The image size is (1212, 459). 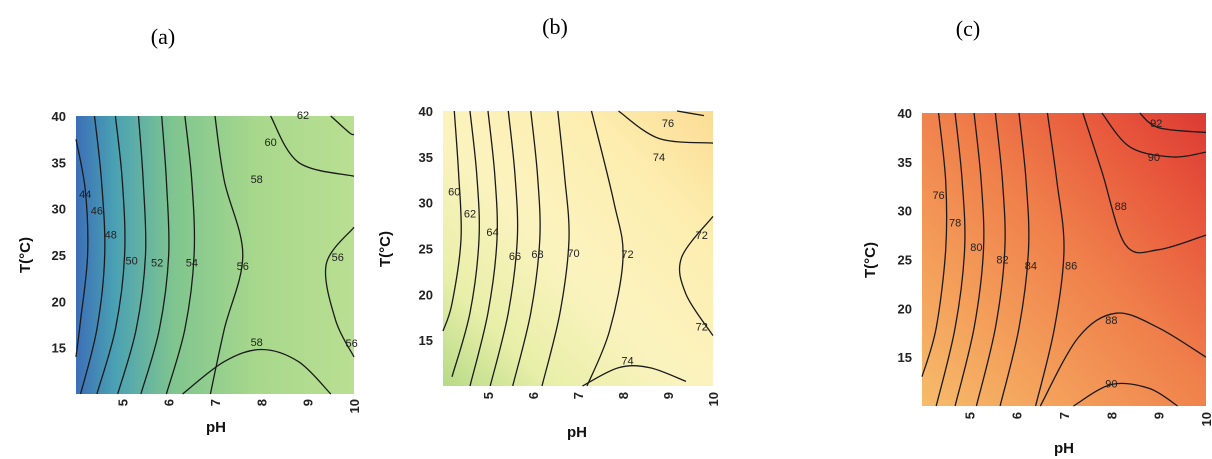 What do you see at coordinates (1071, 266) in the screenshot?
I see `contour-label: 86` at bounding box center [1071, 266].